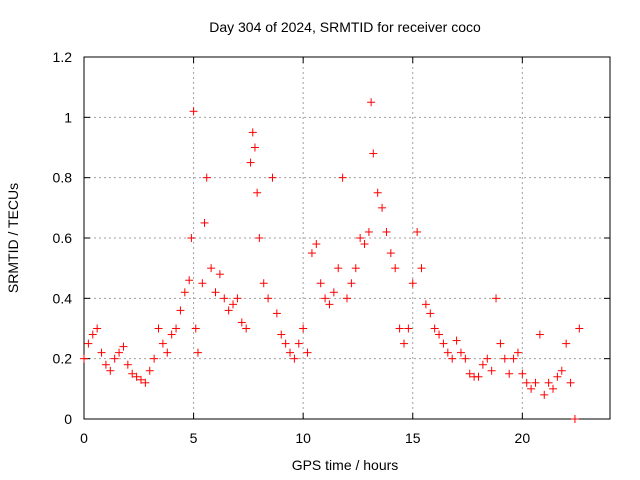  What do you see at coordinates (84, 438) in the screenshot?
I see `x-tick-label: 0` at bounding box center [84, 438].